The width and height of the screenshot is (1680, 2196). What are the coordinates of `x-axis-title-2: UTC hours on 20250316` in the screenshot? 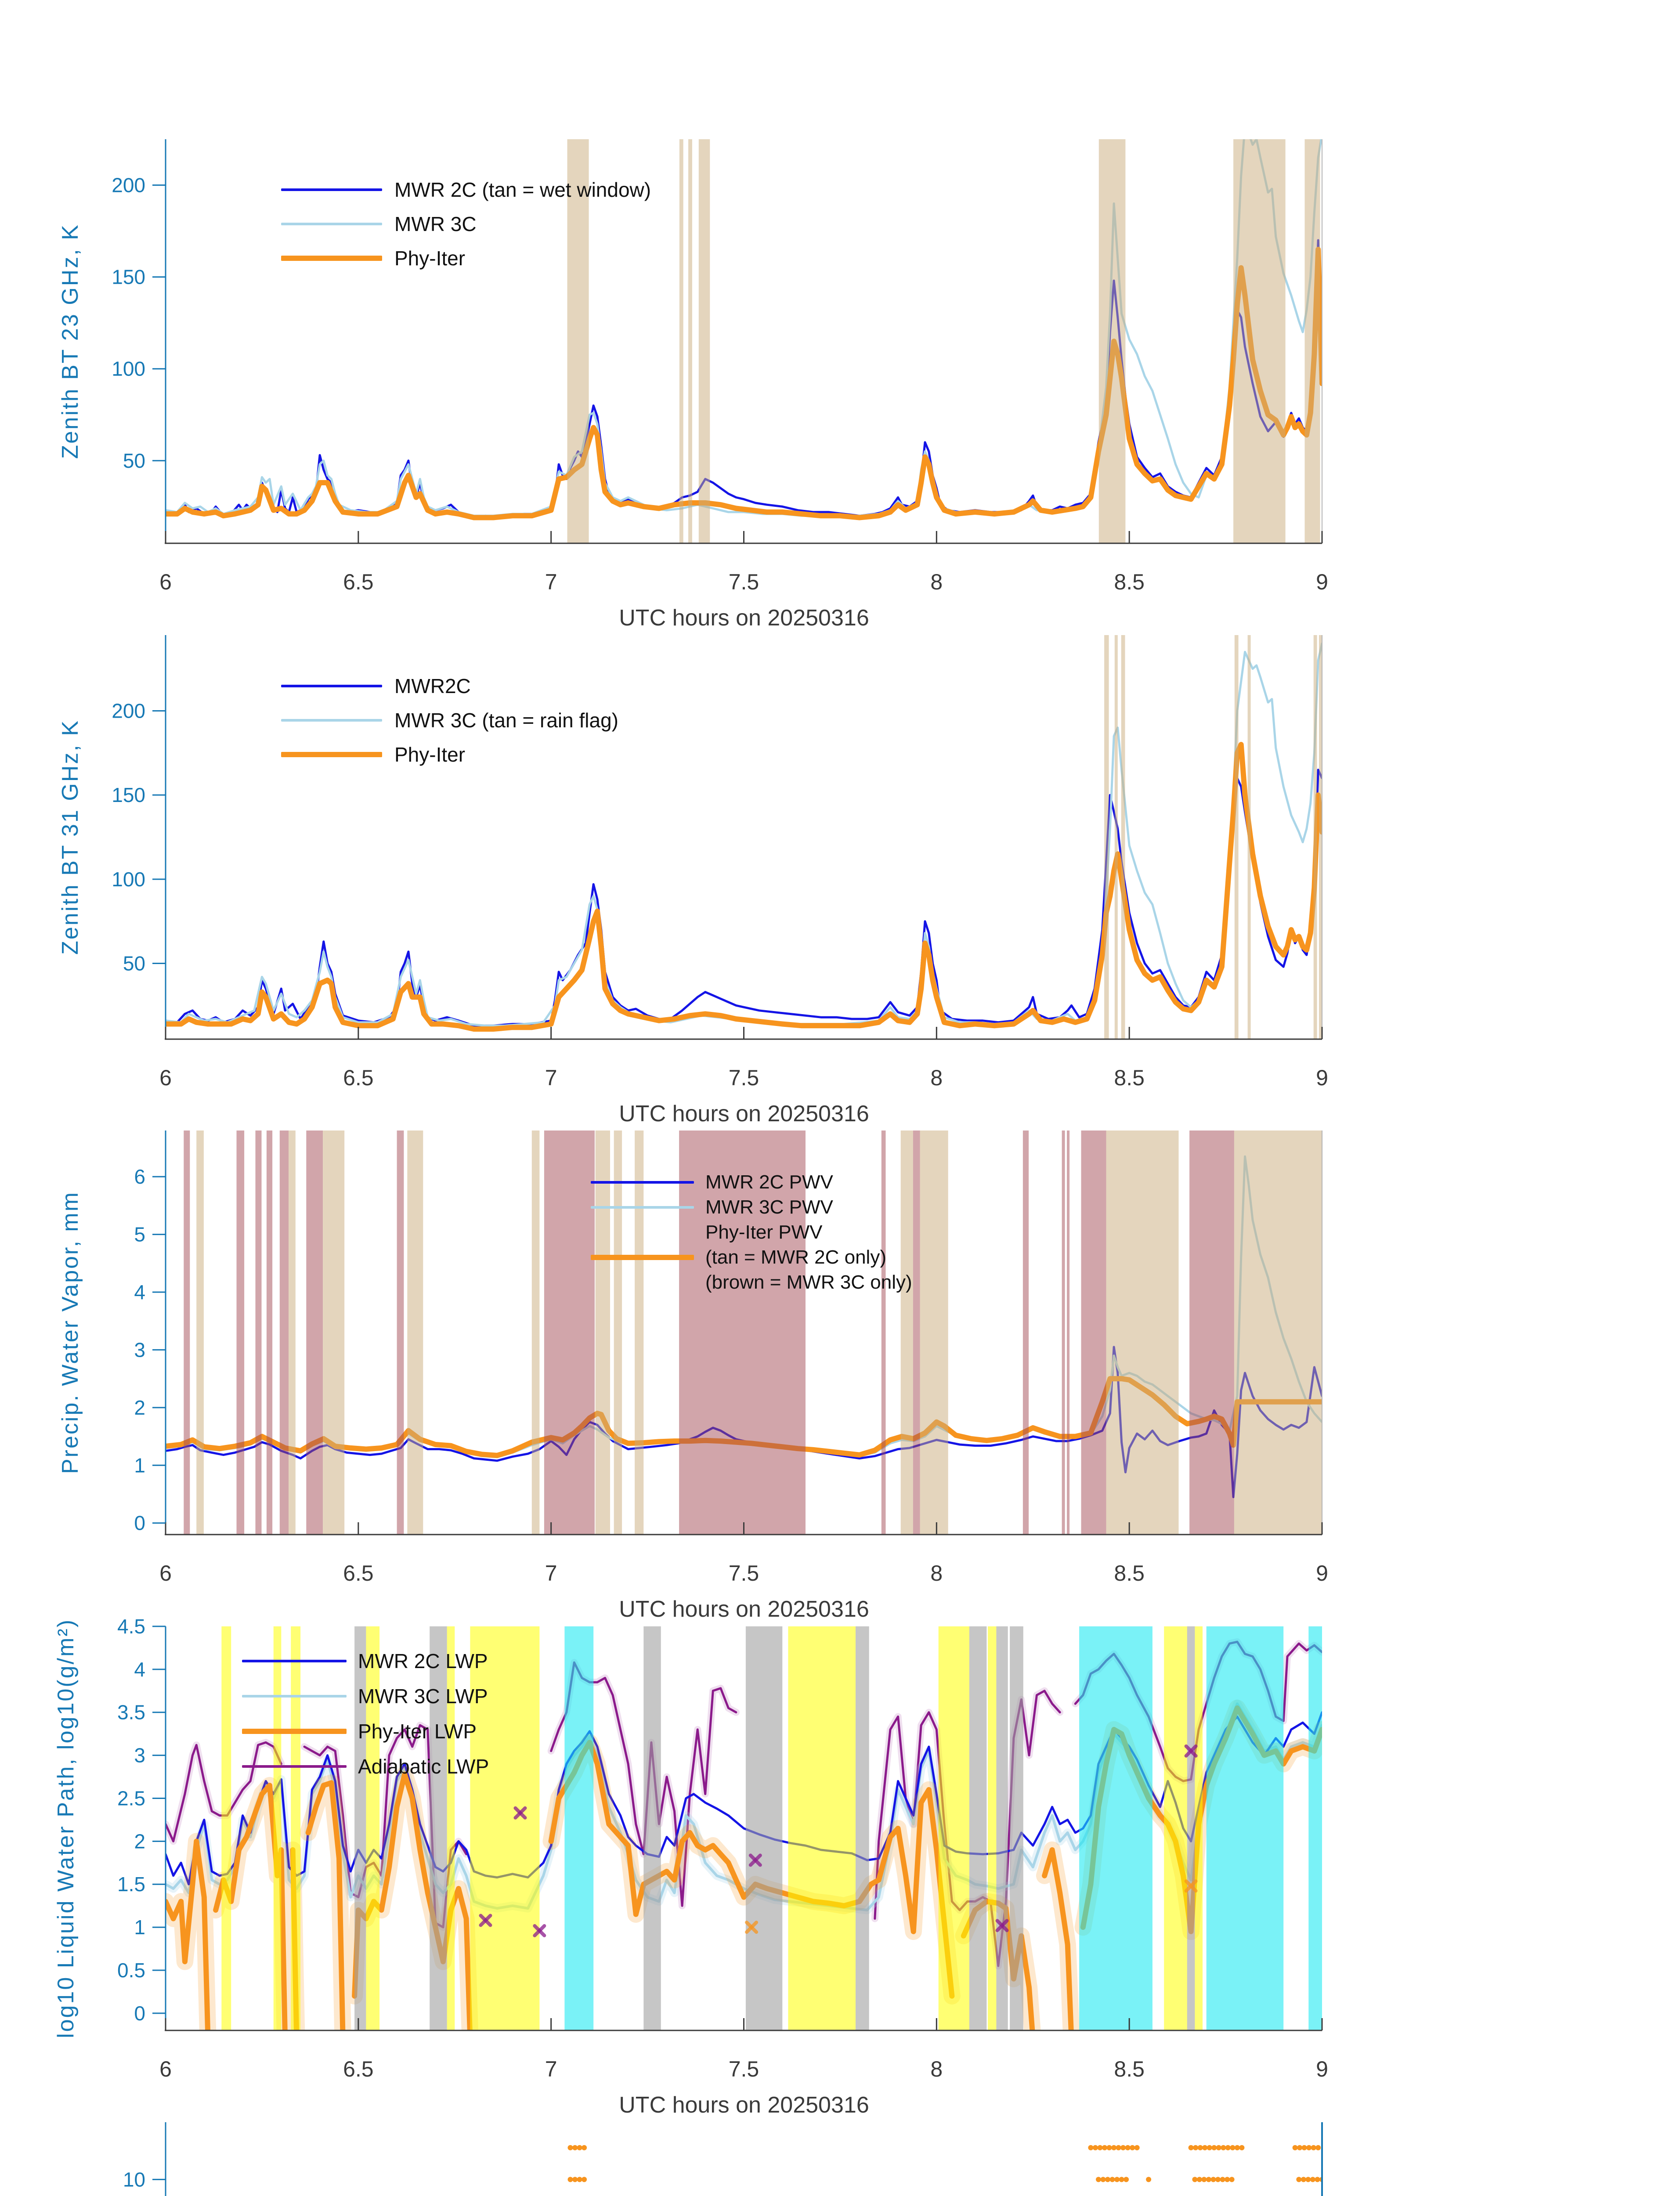 It's located at (744, 1114).